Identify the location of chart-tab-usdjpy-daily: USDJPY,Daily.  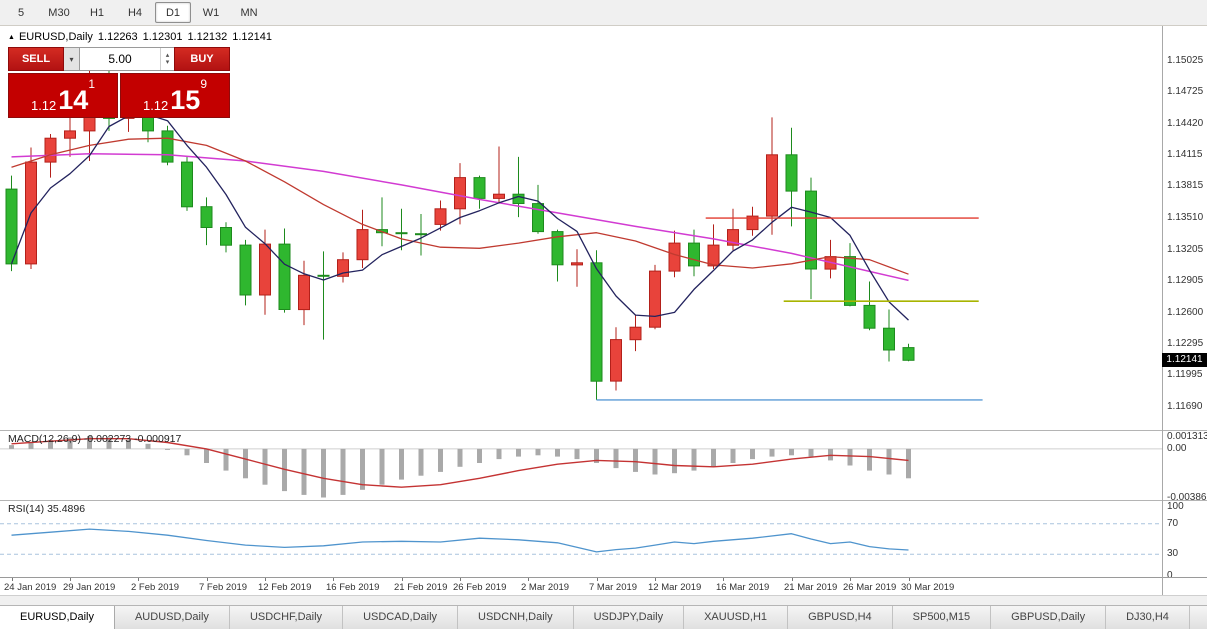
(629, 617).